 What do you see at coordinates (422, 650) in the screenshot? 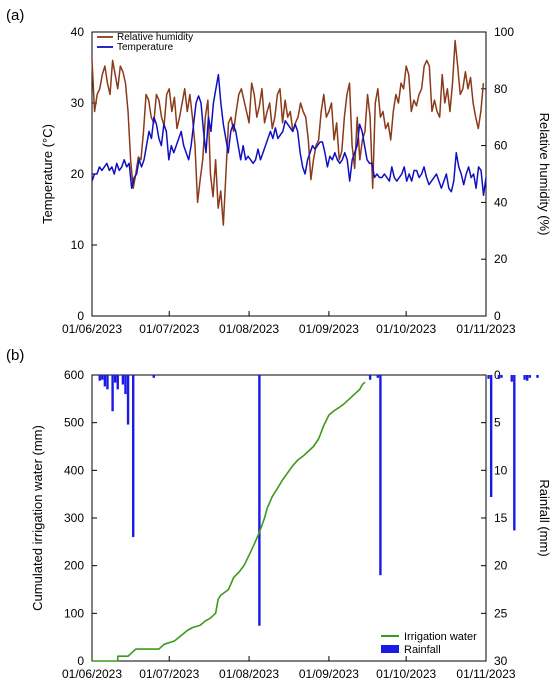
I see `legend-label-rainfall: Rainfall` at bounding box center [422, 650].